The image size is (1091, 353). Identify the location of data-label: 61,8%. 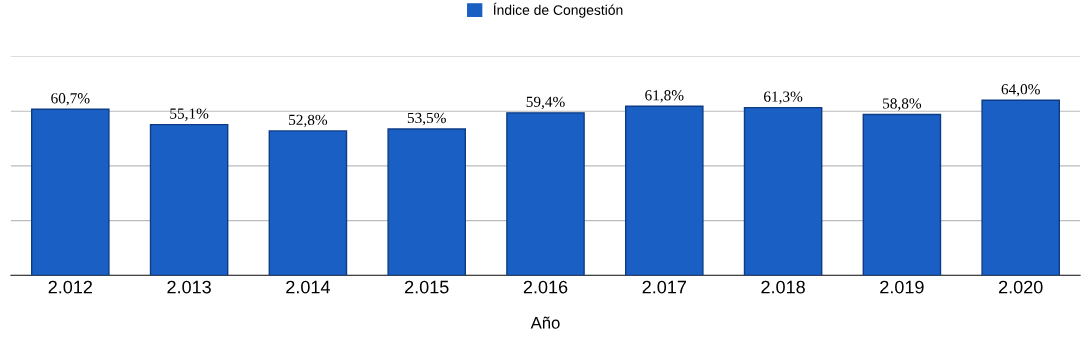
(664, 96).